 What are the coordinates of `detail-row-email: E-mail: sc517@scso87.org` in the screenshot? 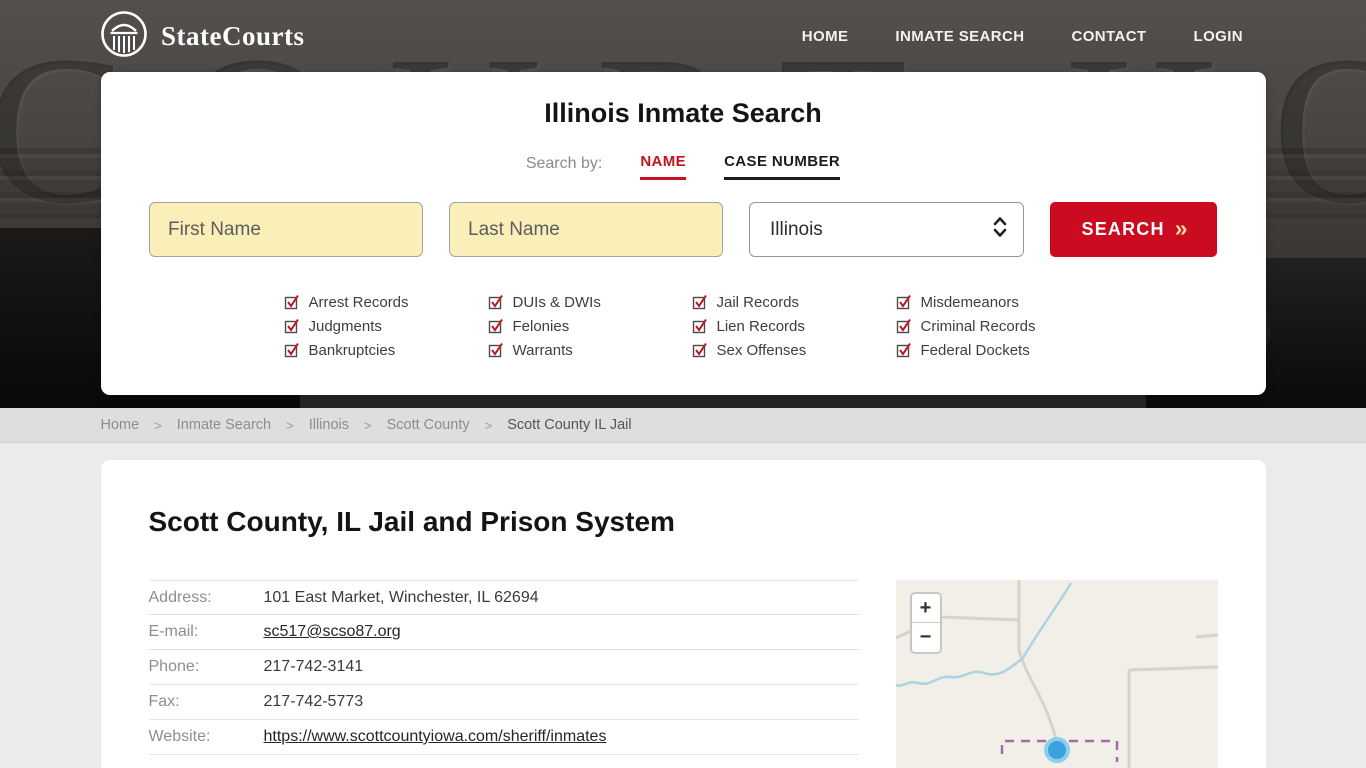 It's located at (503, 632).